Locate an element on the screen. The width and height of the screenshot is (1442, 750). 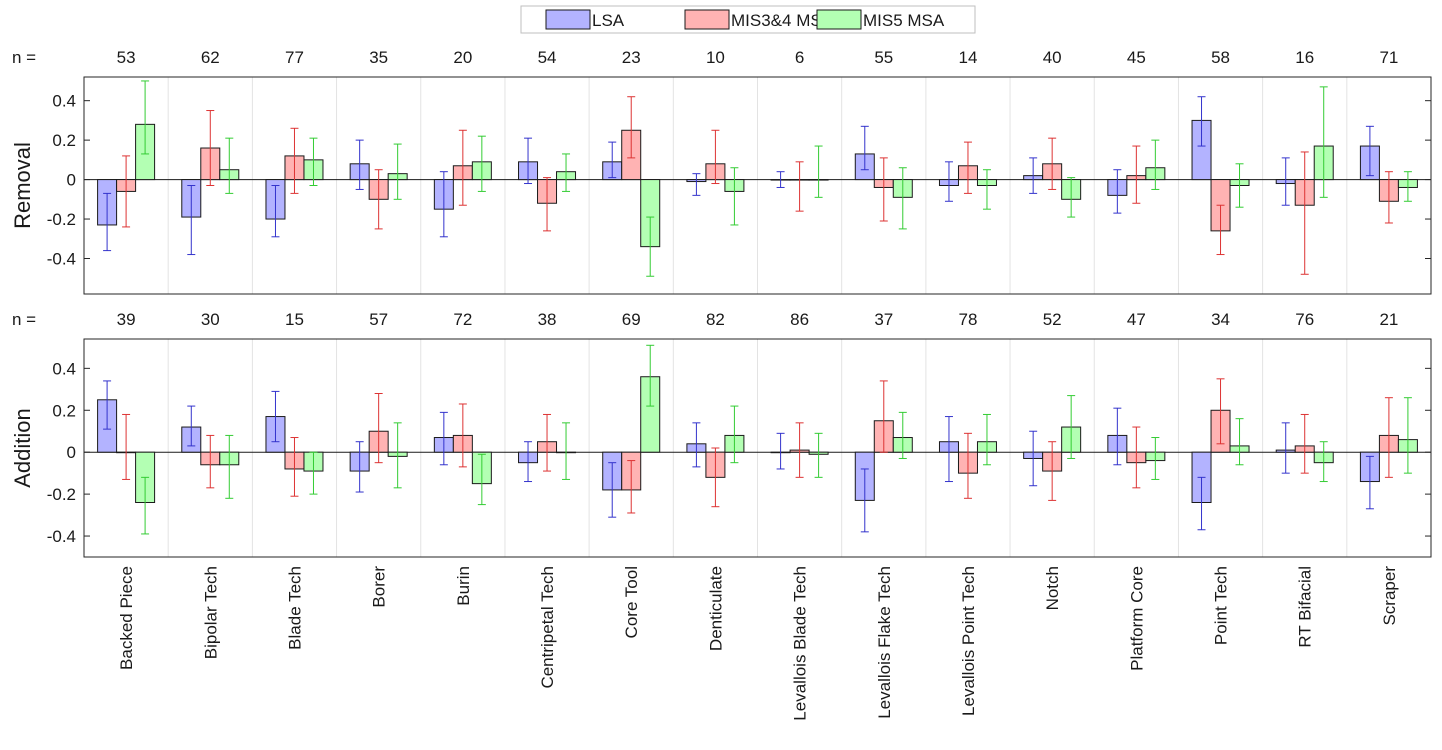
n-value-borer: 57 is located at coordinates (378, 319).